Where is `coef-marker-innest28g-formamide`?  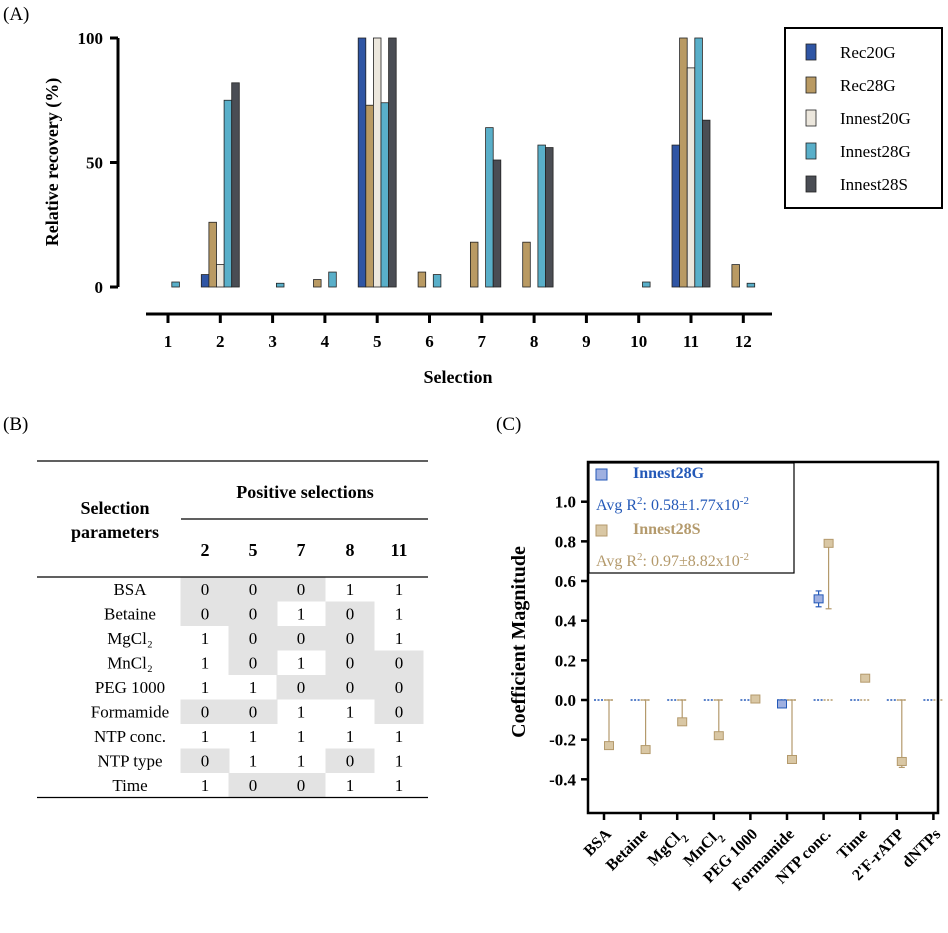
coef-marker-innest28g-formamide is located at coordinates (782, 704).